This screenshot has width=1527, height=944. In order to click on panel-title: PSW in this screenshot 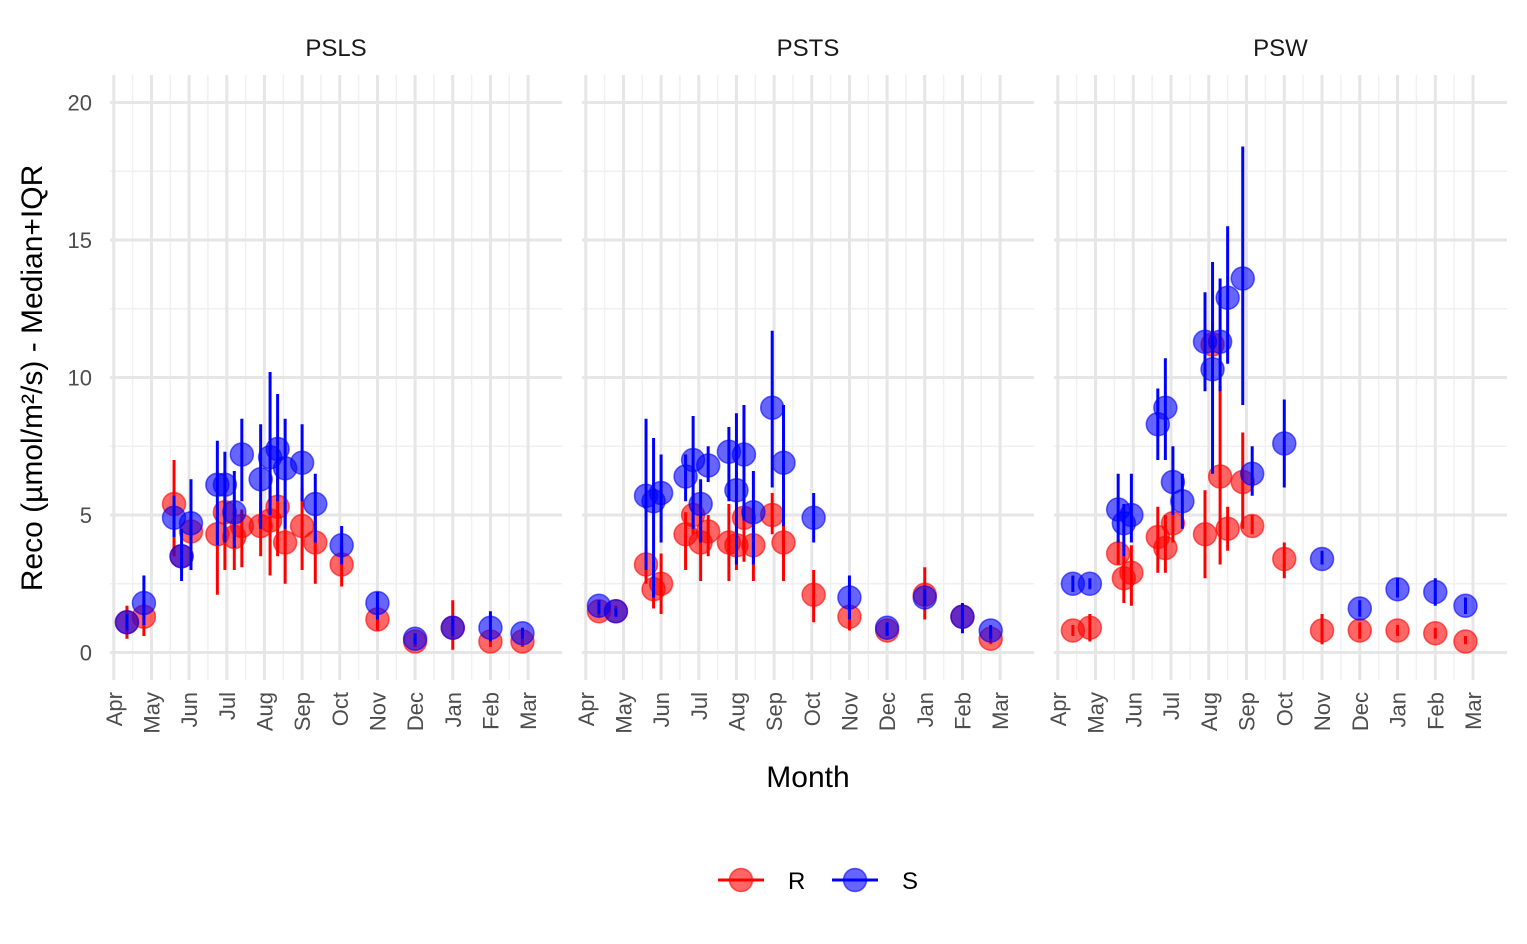, I will do `click(1280, 48)`.